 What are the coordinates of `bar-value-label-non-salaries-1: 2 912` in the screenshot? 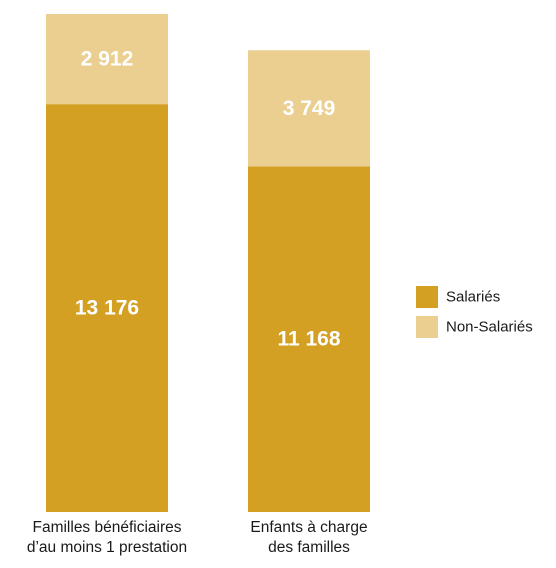 It's located at (107, 59).